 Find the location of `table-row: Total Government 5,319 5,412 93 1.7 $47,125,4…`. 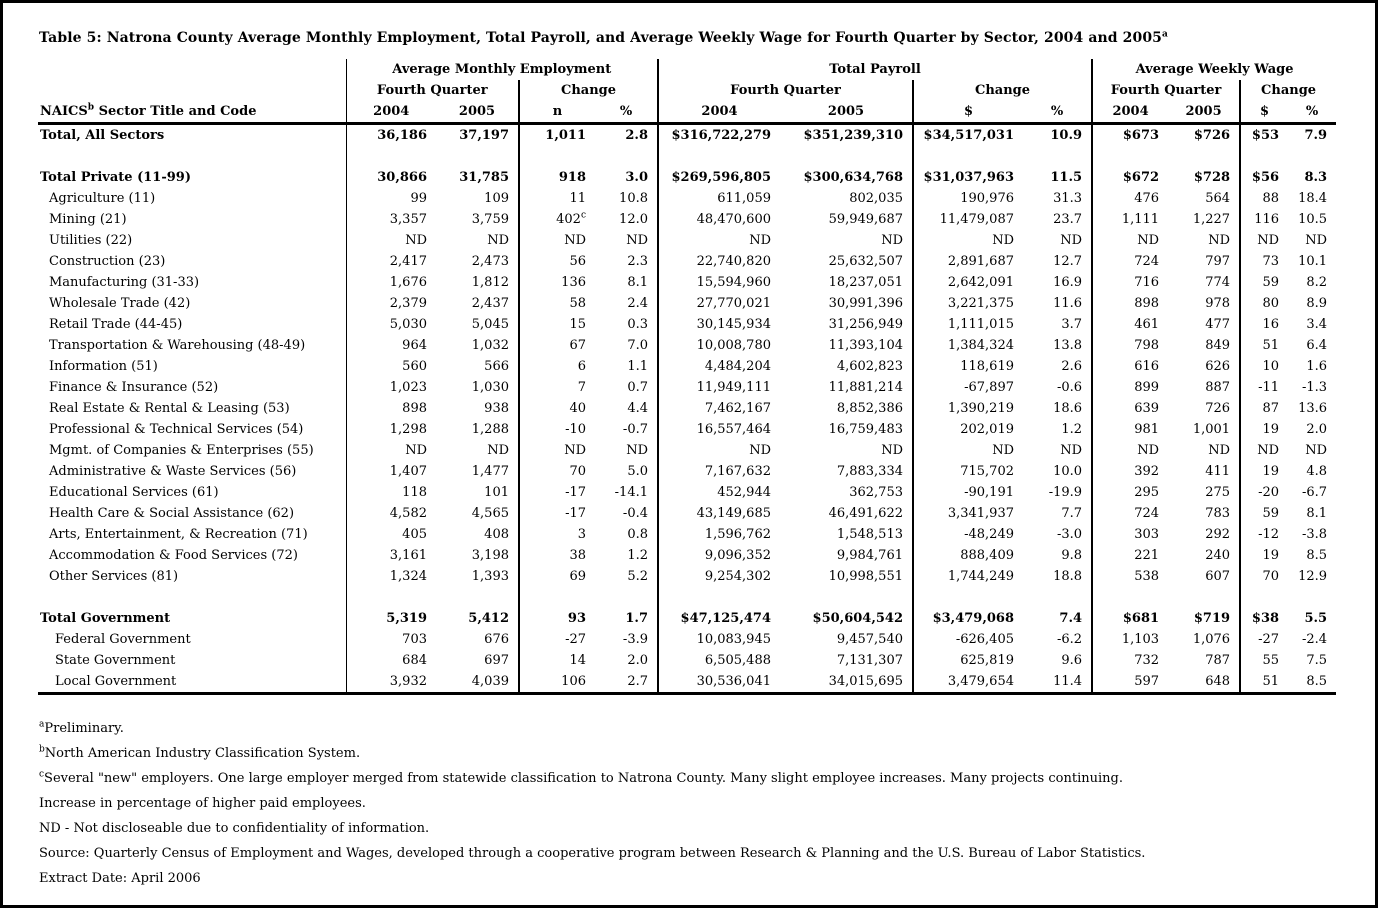

table-row: Total Government 5,319 5,412 93 1.7 $47,125,4… is located at coordinates (687, 618).